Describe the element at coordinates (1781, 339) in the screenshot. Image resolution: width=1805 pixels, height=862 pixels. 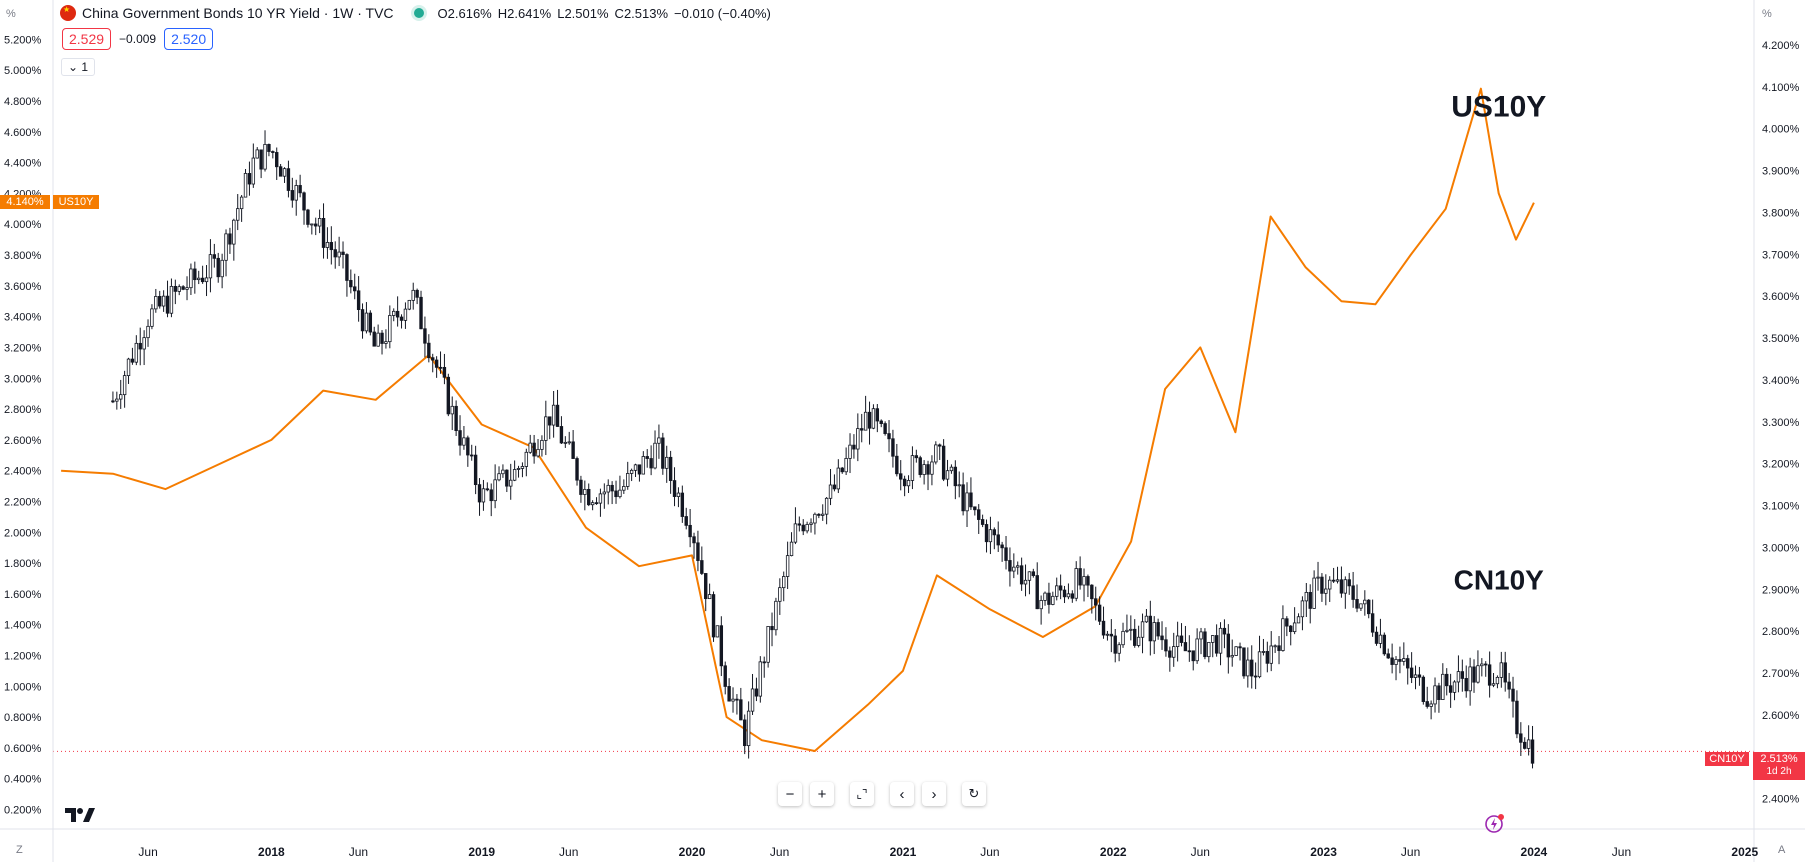
I see `right-tick-label: 3.500%` at that location.